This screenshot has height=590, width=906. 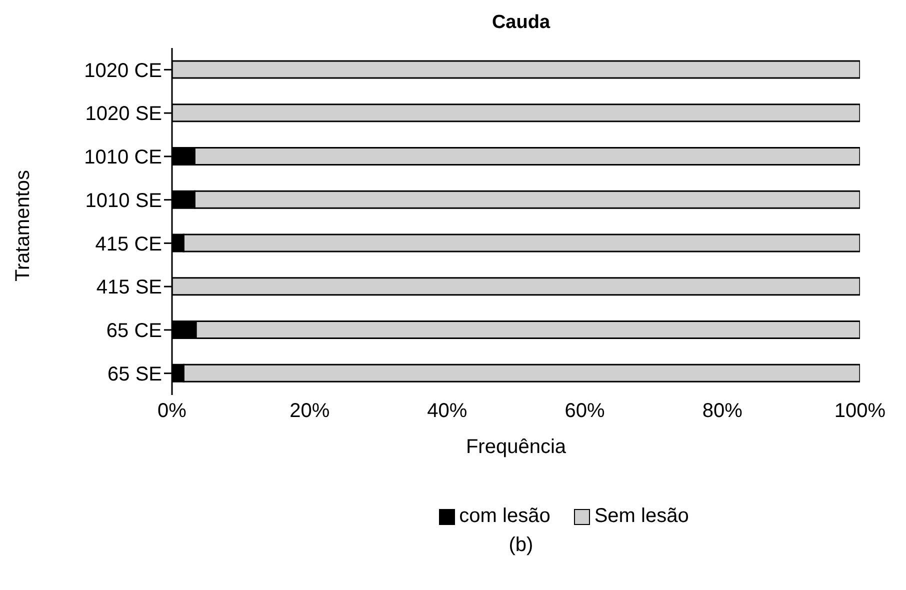 What do you see at coordinates (172, 411) in the screenshot?
I see `x-tick-label: 0%` at bounding box center [172, 411].